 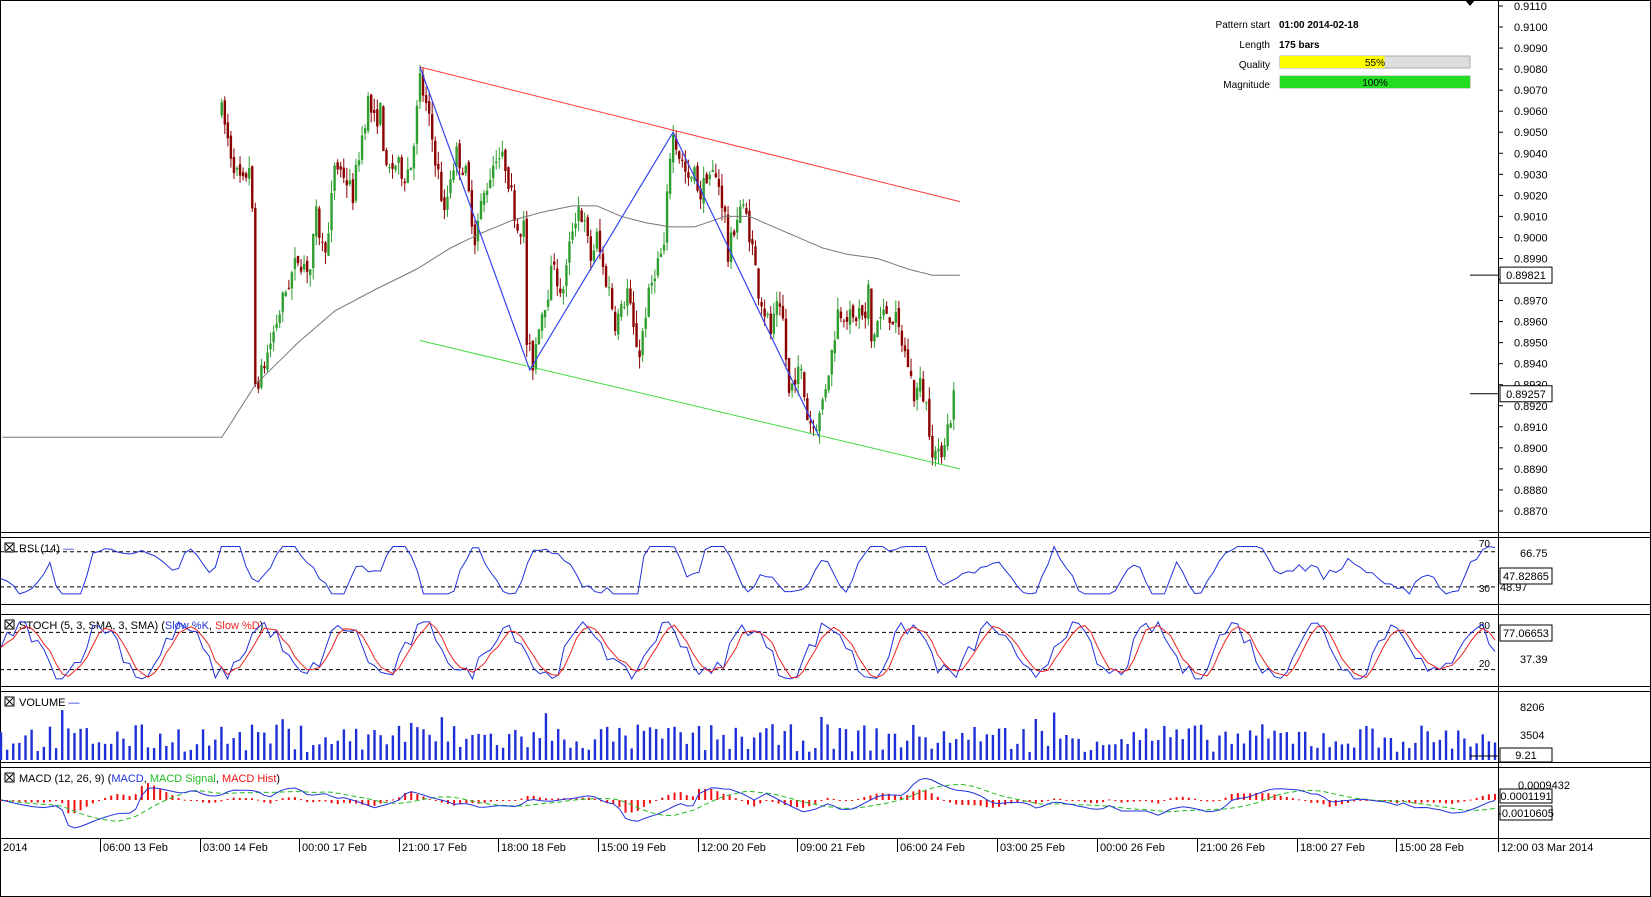 I want to click on rsi-close-cross, so click(x=9, y=547).